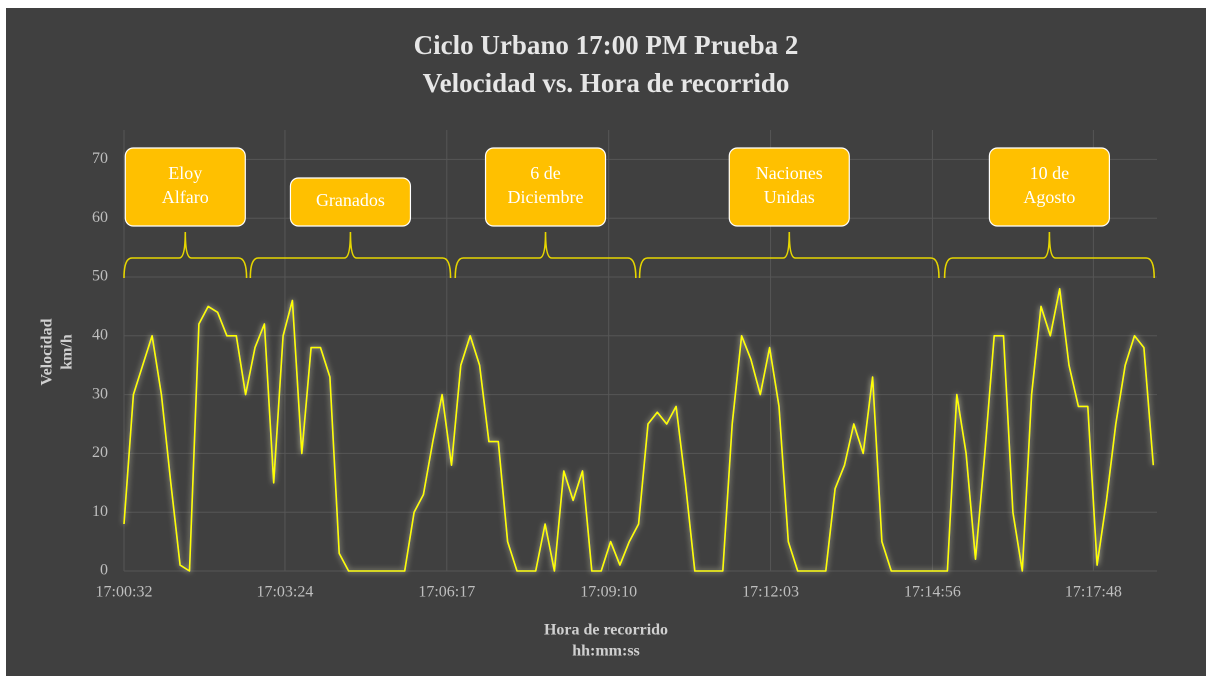 This screenshot has height=681, width=1212. What do you see at coordinates (932, 592) in the screenshot?
I see `x-tick-label: 17:14:56` at bounding box center [932, 592].